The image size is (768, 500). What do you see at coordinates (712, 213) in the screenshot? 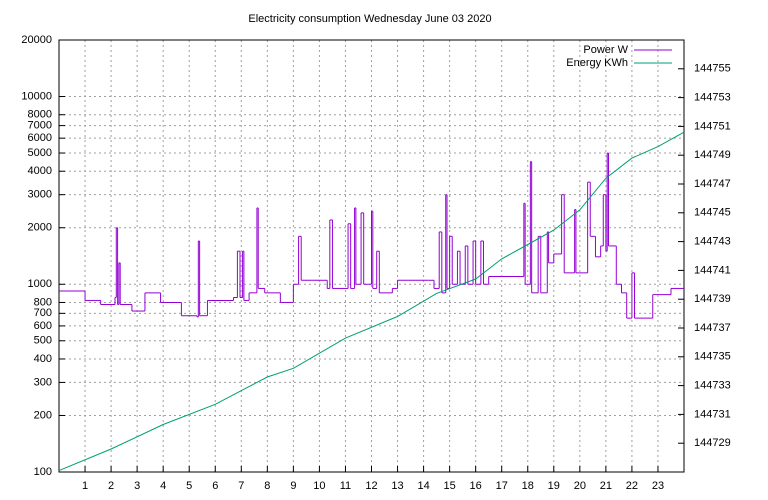
I see `y2-tick-label: 144745` at bounding box center [712, 213].